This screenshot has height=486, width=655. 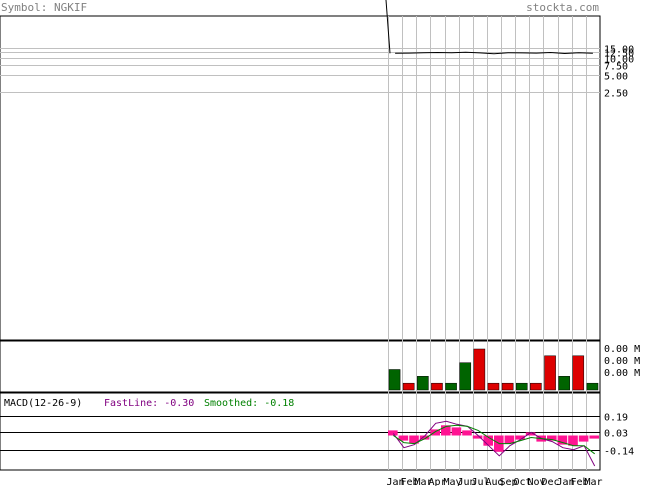 I want to click on month-tick-label: May, so click(x=453, y=481).